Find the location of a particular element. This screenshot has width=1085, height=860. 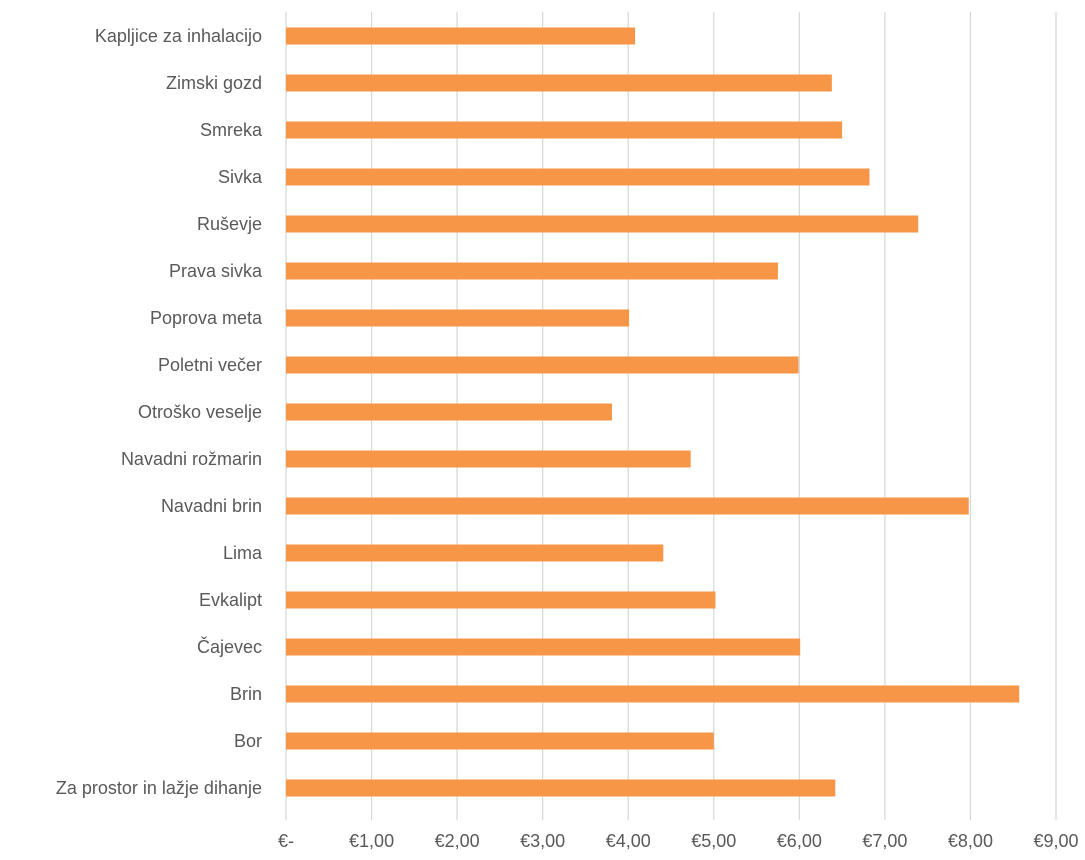

category-label: Smreka is located at coordinates (231, 130).